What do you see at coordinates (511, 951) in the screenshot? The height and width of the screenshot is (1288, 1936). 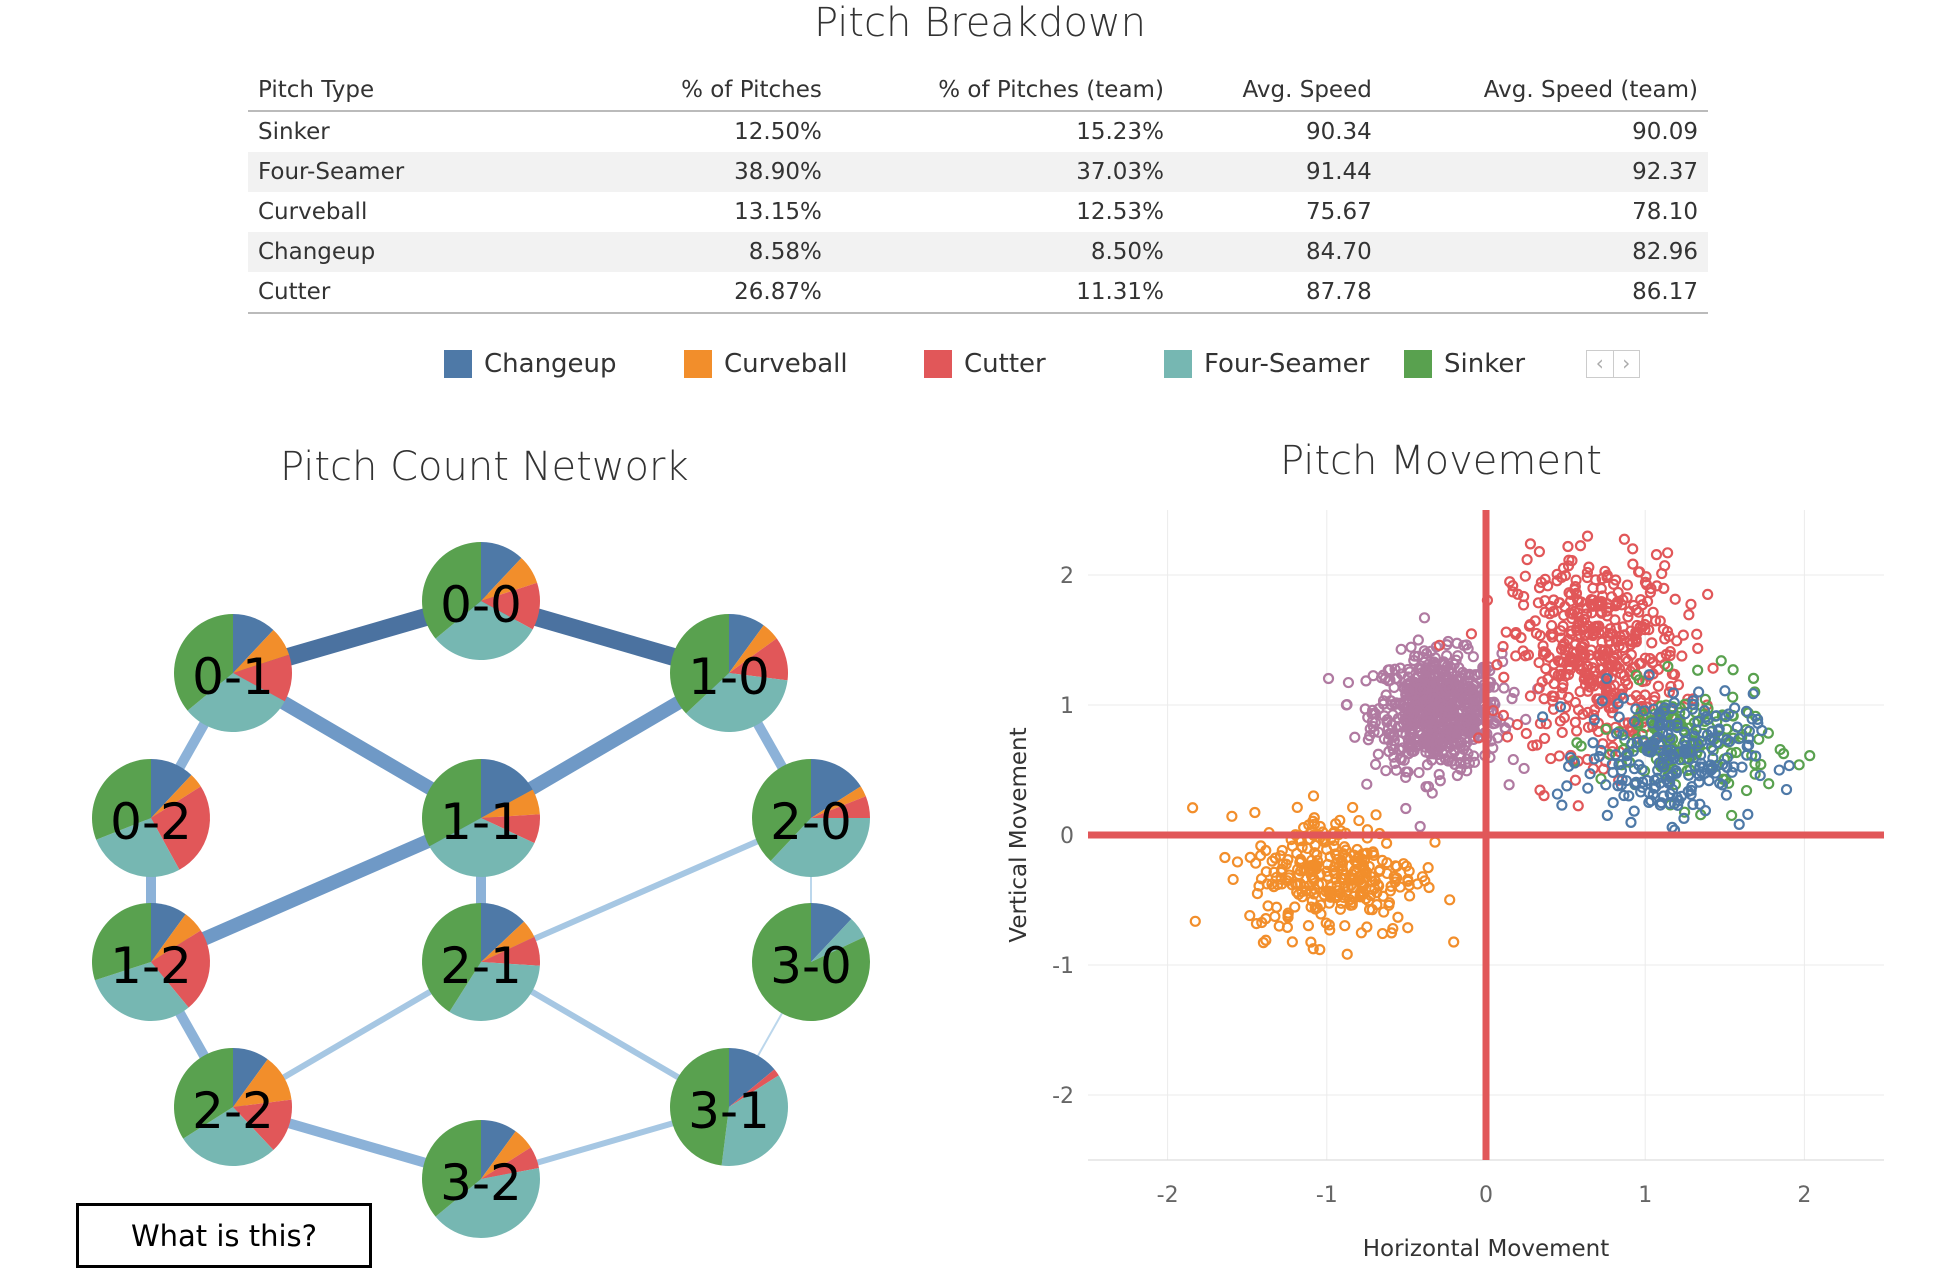 I see `pie-slice` at bounding box center [511, 951].